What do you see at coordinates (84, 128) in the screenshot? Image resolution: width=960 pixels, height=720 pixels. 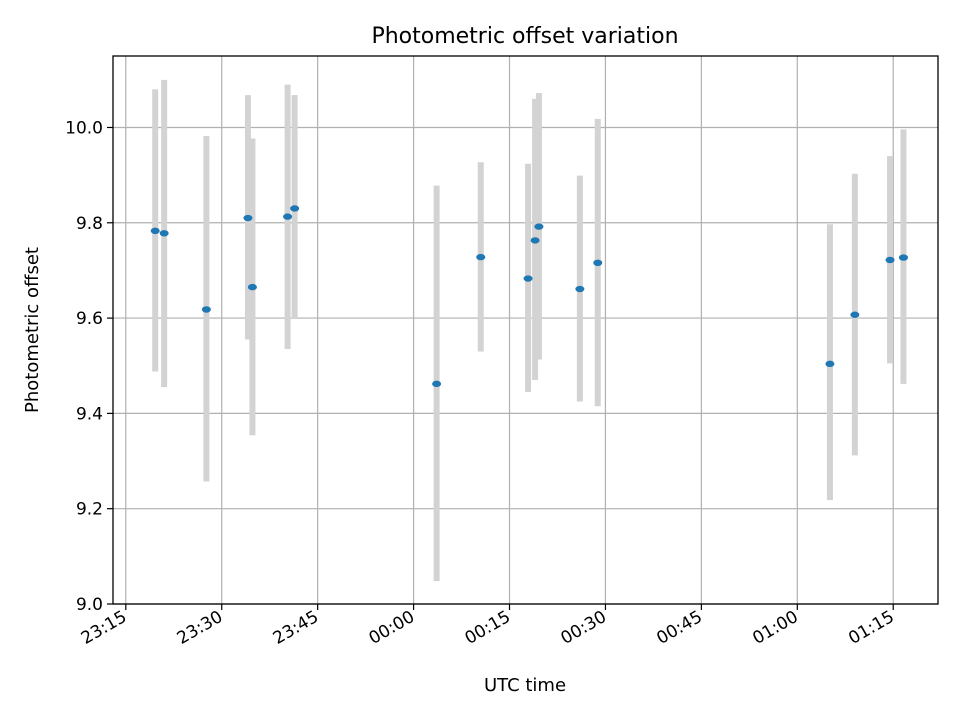 I see `y-tick-label: 10.0` at bounding box center [84, 128].